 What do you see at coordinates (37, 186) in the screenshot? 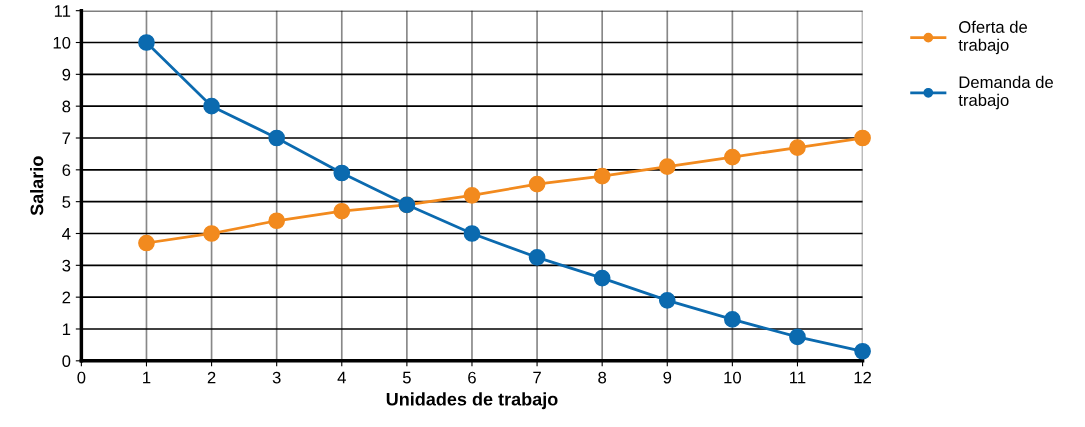
I see `y-axis-title: Salario` at bounding box center [37, 186].